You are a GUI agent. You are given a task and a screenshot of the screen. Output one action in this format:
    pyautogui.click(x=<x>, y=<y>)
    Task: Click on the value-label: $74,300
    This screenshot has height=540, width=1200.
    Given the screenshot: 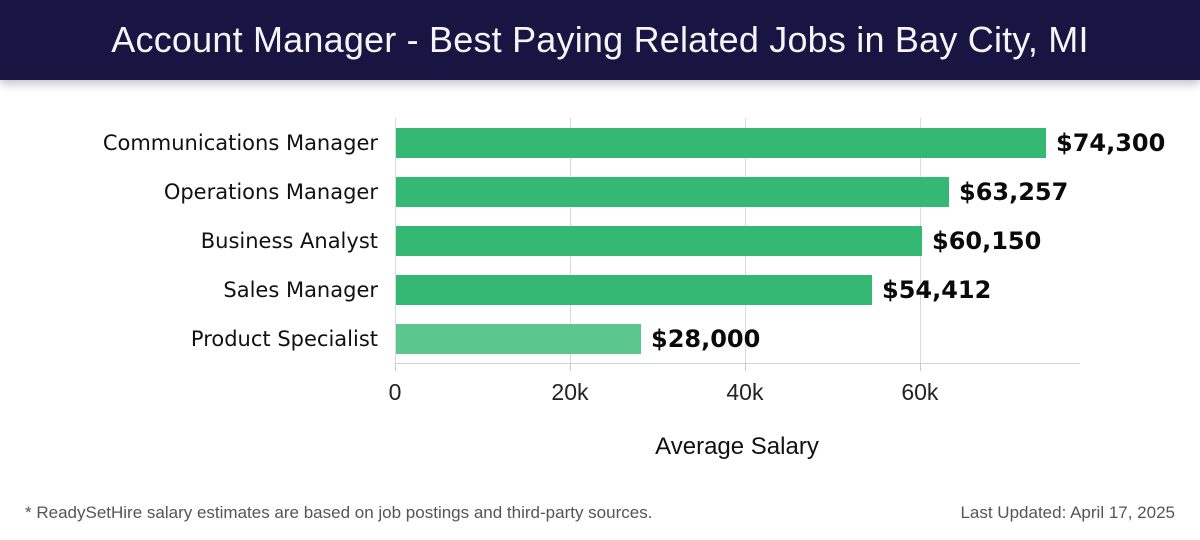 What is the action you would take?
    pyautogui.click(x=1111, y=142)
    